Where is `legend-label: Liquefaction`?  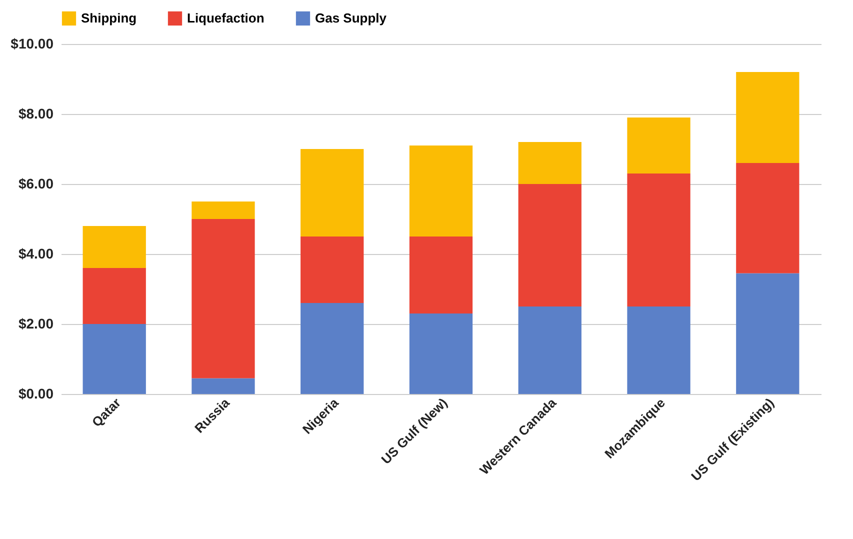 legend-label: Liquefaction is located at coordinates (225, 18).